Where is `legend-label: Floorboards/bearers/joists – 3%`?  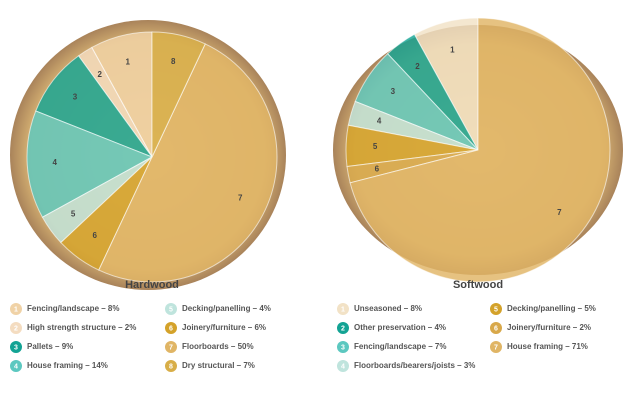
legend-label: Floorboards/bearers/joists – 3% is located at coordinates (414, 365).